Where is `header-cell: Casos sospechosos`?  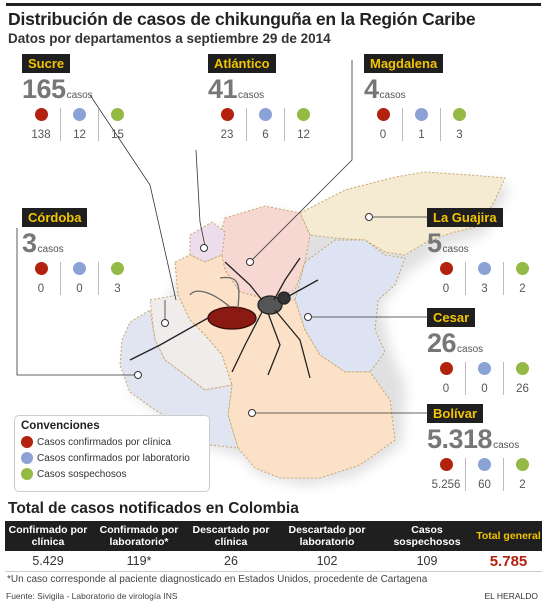
header-cell: Casos sospechosos is located at coordinates (427, 536).